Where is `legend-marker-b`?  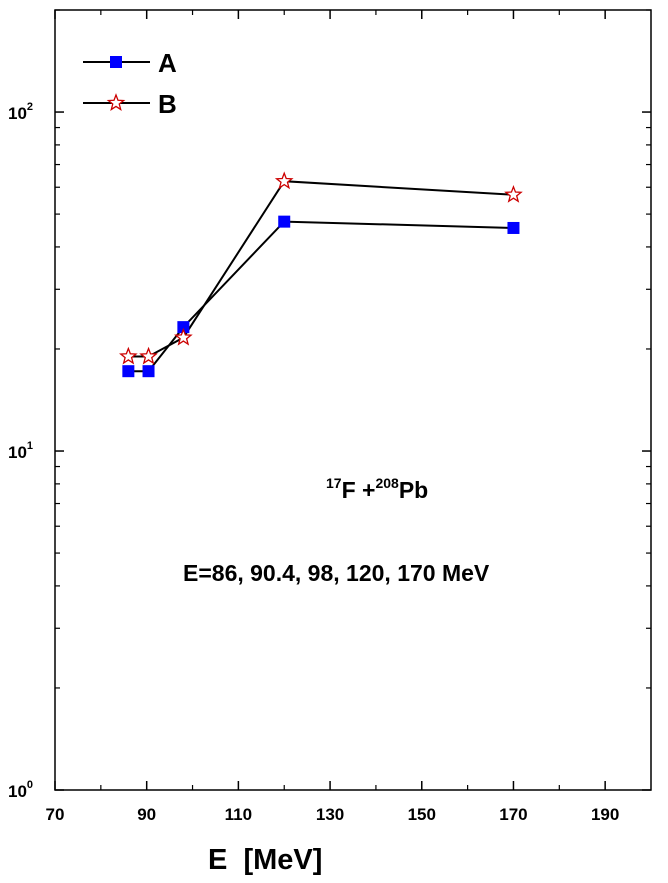 legend-marker-b is located at coordinates (116, 102).